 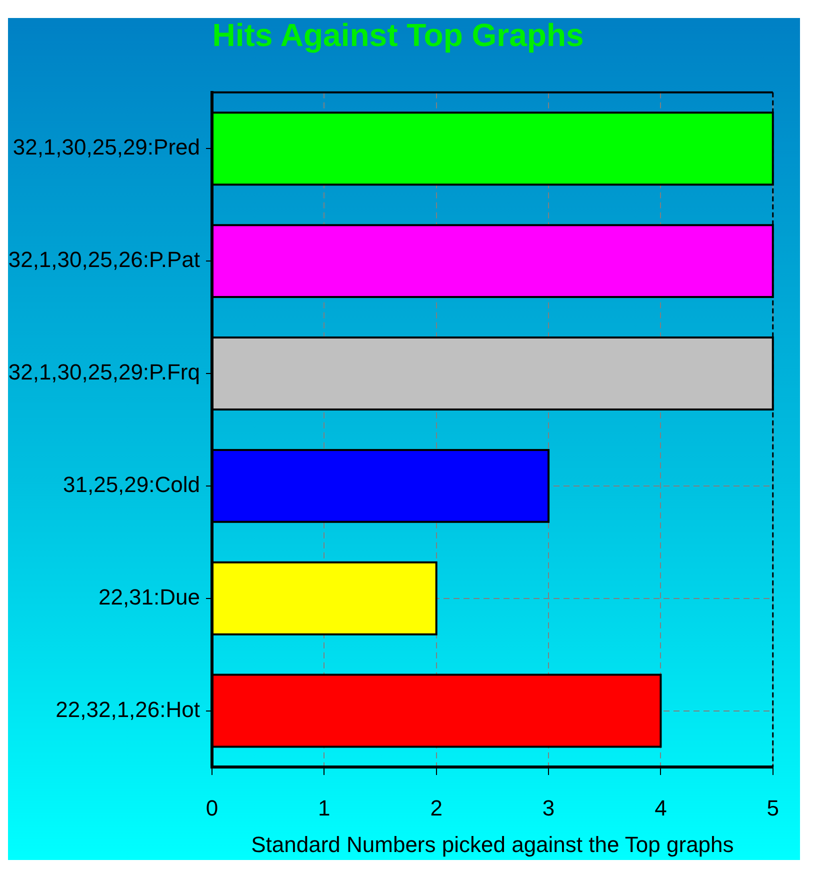 What do you see at coordinates (131, 484) in the screenshot?
I see `y-tick-label: 31,25,29:Cold` at bounding box center [131, 484].